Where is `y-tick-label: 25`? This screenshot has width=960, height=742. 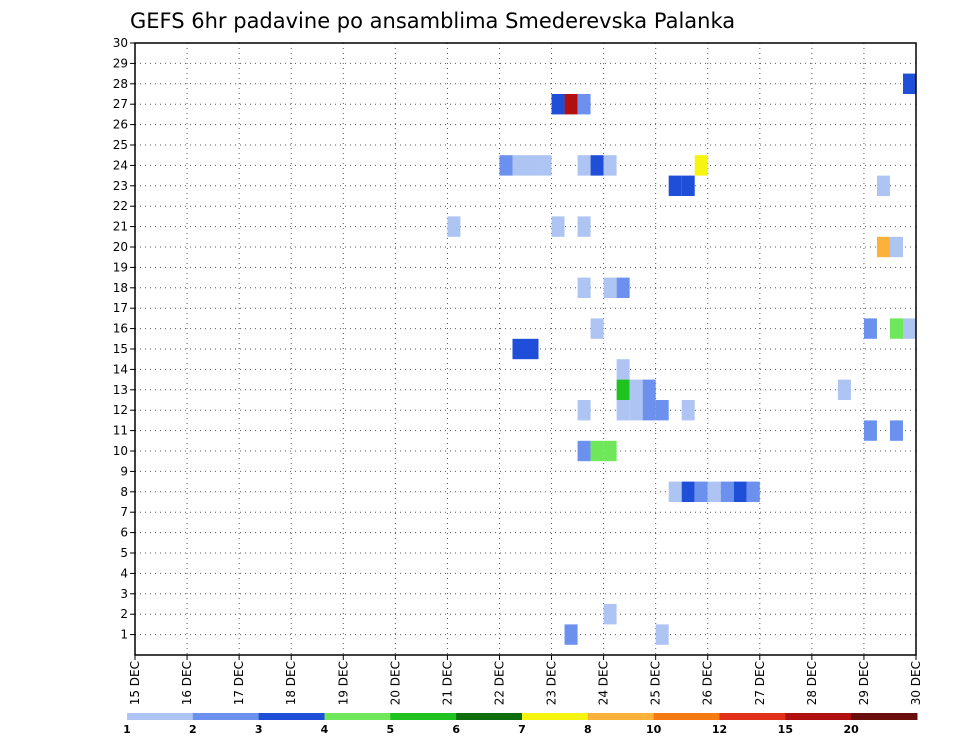 y-tick-label: 25 is located at coordinates (120, 145).